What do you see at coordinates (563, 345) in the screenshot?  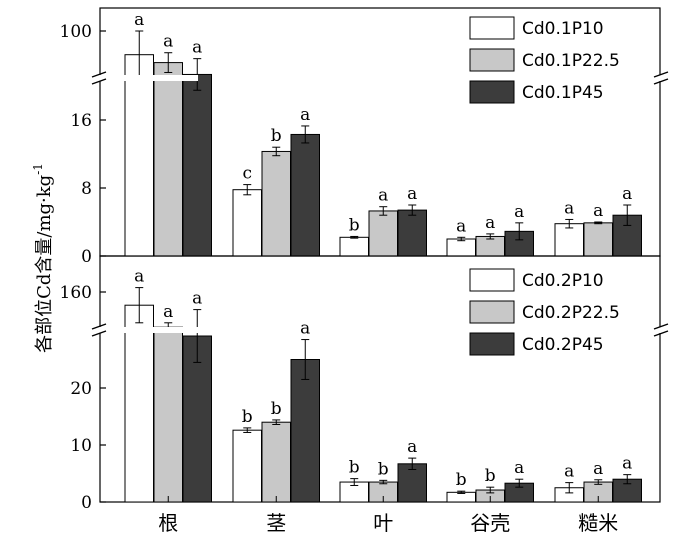 I see `legend-label: Cd0.2P45` at bounding box center [563, 345].